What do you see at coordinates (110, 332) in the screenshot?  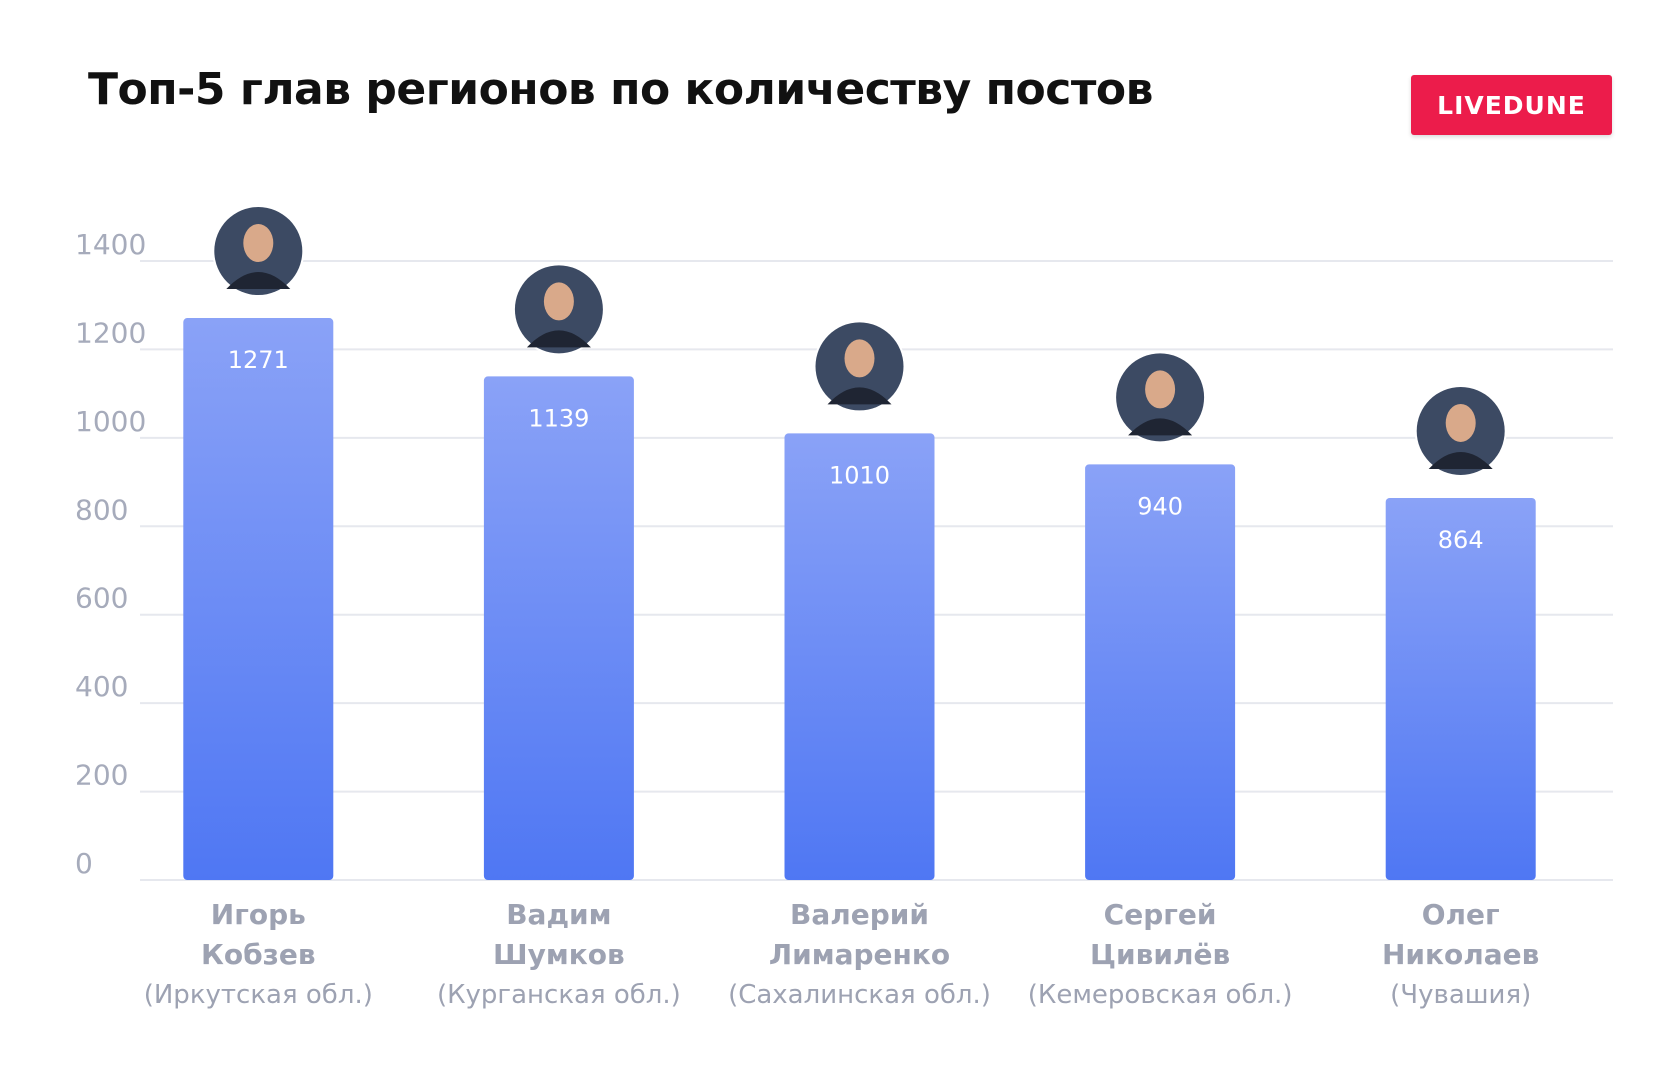 I see `y-tick-label: 1200` at bounding box center [110, 332].